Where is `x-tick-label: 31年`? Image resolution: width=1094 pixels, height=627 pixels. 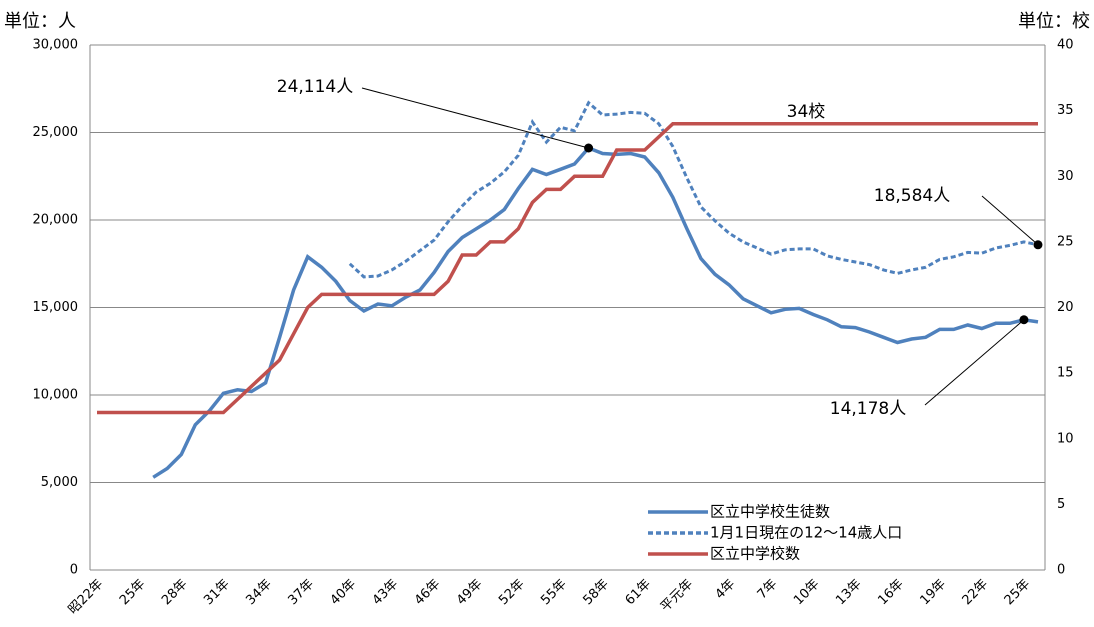 x-tick-label: 31年 is located at coordinates (216, 592).